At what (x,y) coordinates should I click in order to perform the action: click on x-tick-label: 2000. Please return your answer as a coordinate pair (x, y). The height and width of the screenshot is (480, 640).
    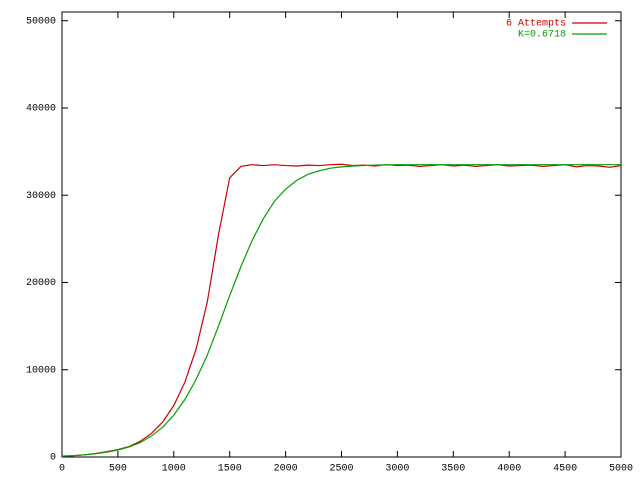
    Looking at the image, I should click on (286, 469).